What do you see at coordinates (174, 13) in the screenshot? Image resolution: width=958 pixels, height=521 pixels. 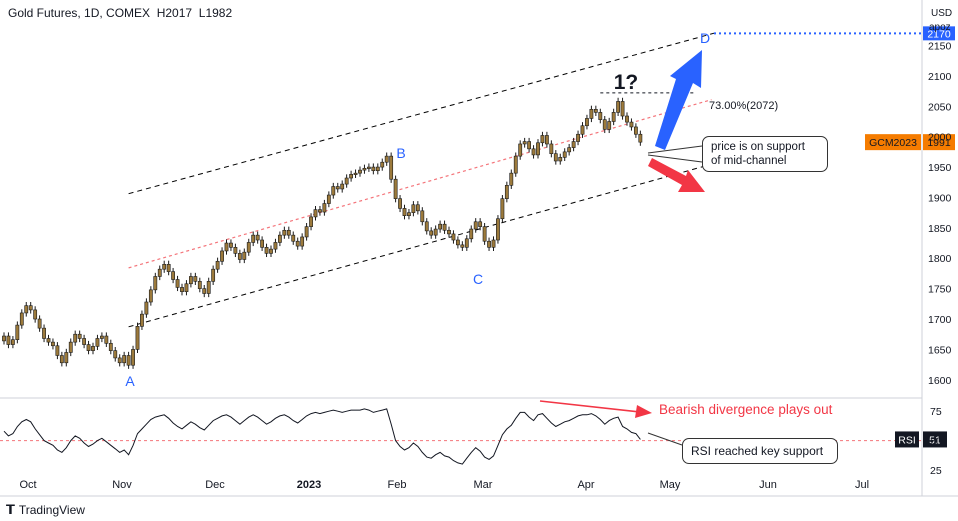 I see `header-high: H2017` at bounding box center [174, 13].